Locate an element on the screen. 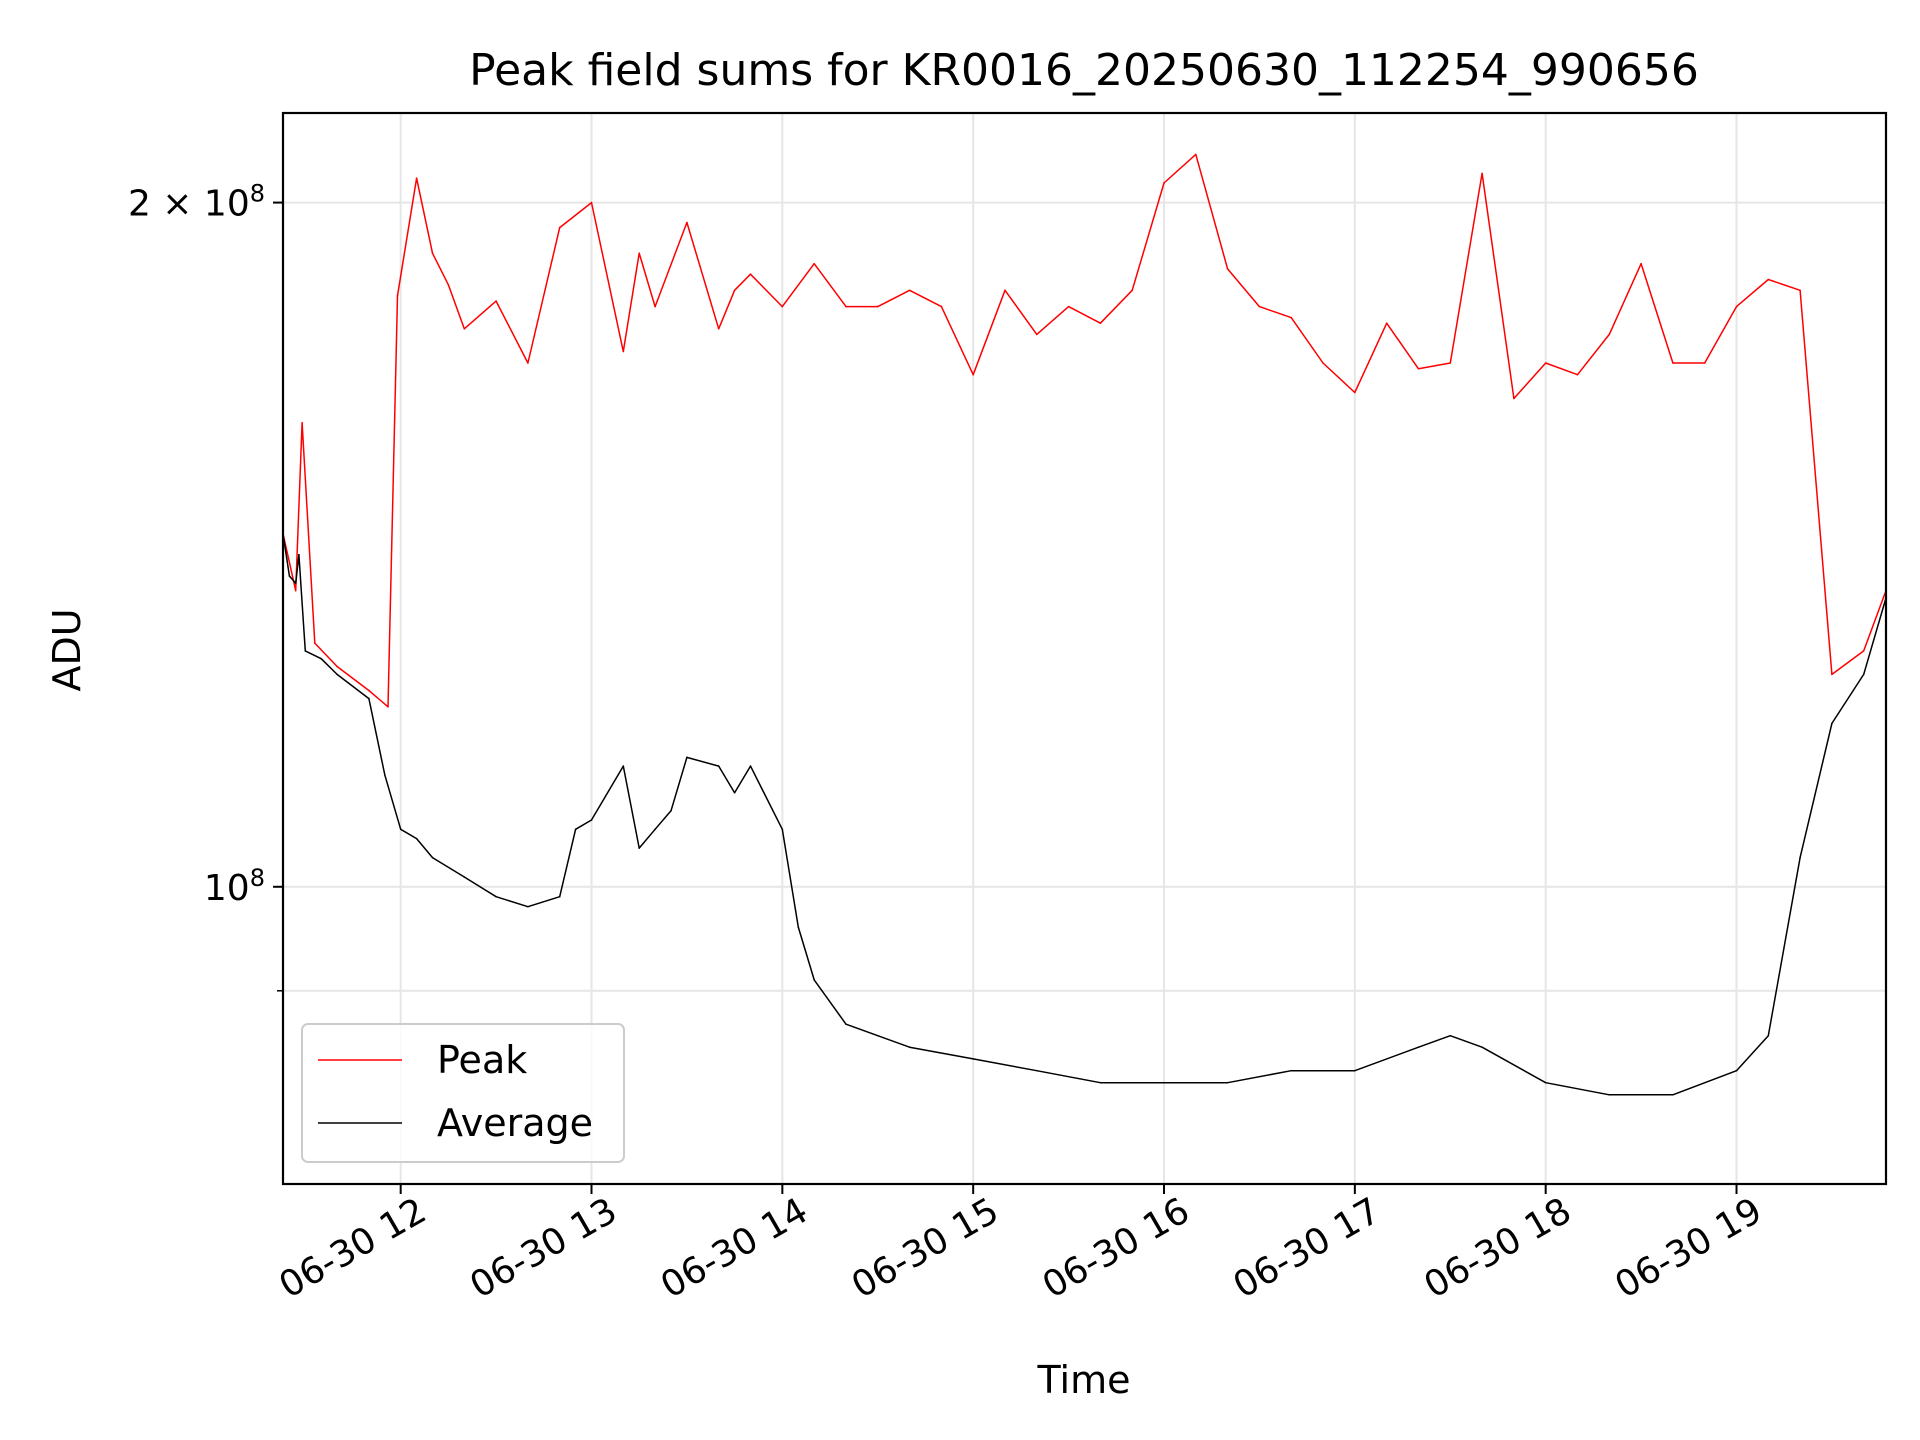 The height and width of the screenshot is (1440, 1920). legend-box is located at coordinates (463, 1093).